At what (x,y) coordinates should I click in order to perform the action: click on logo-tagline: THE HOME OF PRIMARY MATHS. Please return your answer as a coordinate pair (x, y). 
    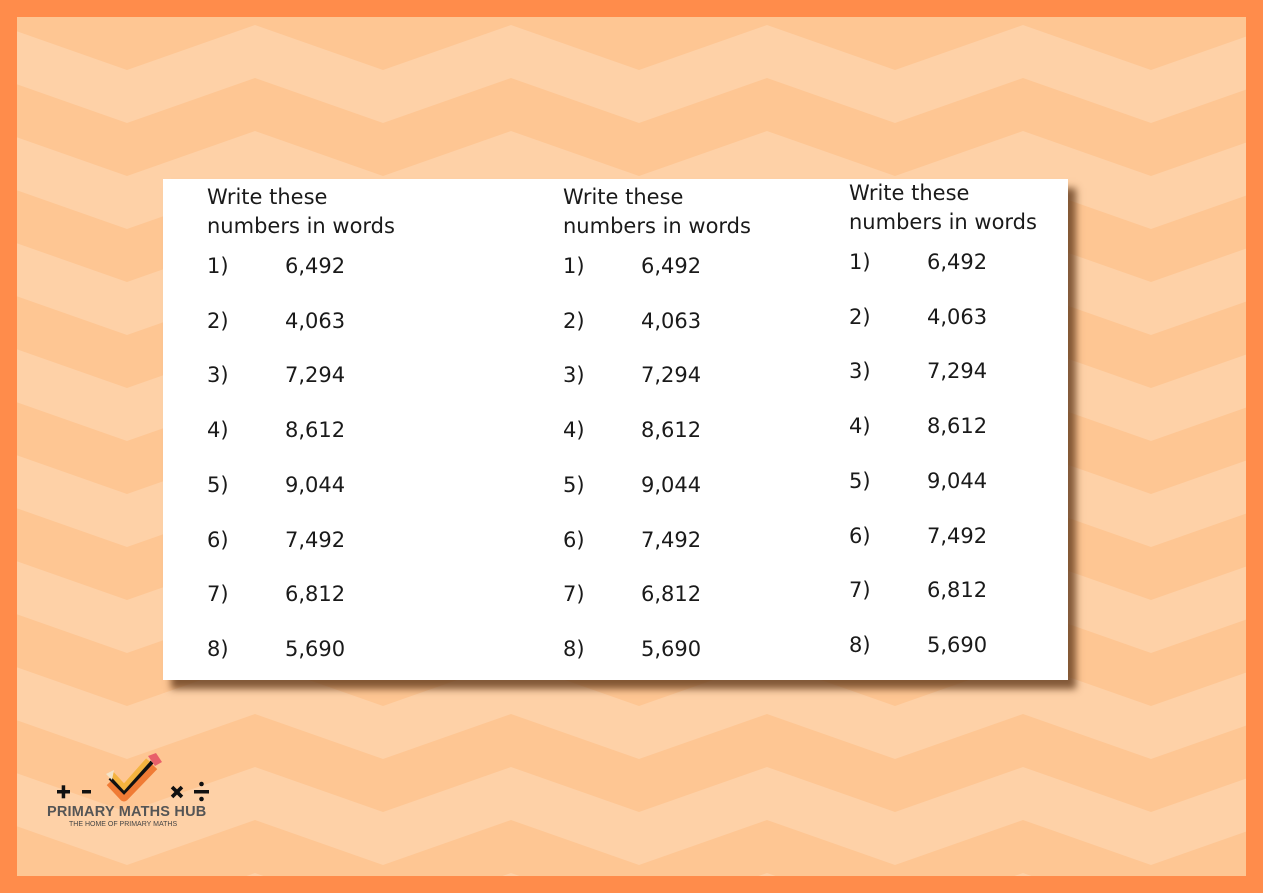
    Looking at the image, I should click on (123, 824).